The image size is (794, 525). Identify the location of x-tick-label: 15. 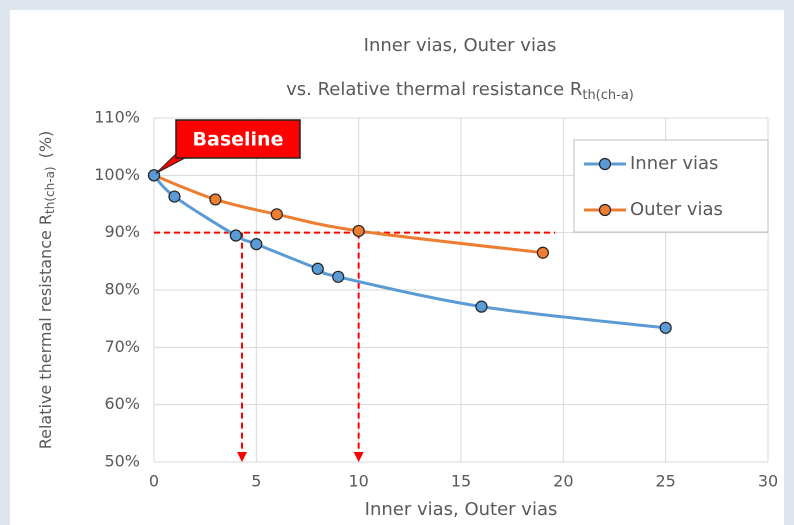
(461, 481).